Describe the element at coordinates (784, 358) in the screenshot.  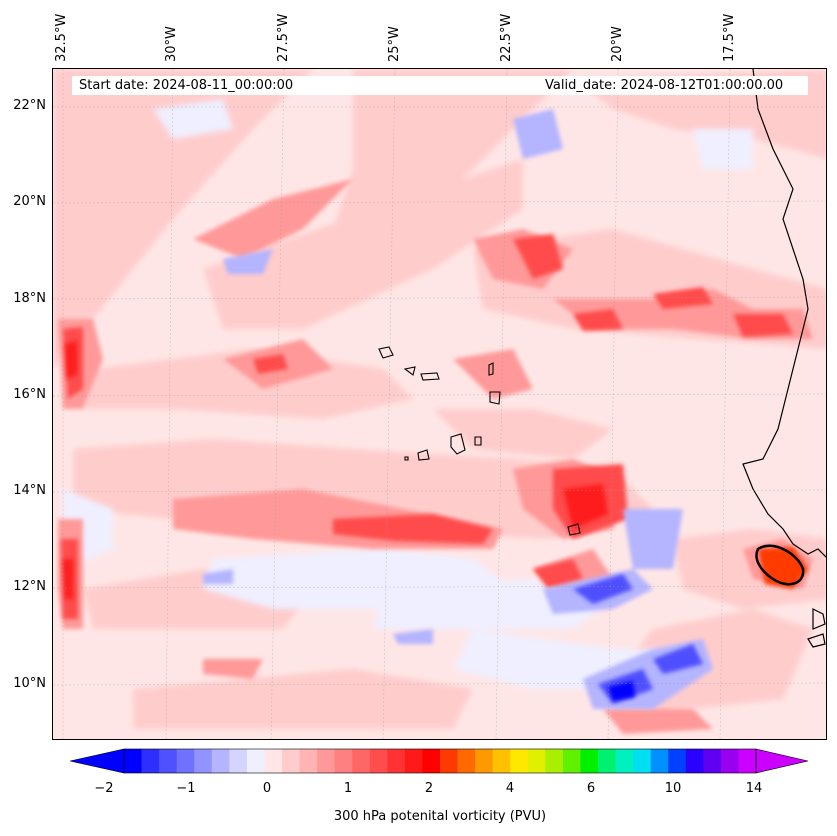
I see `coastline` at that location.